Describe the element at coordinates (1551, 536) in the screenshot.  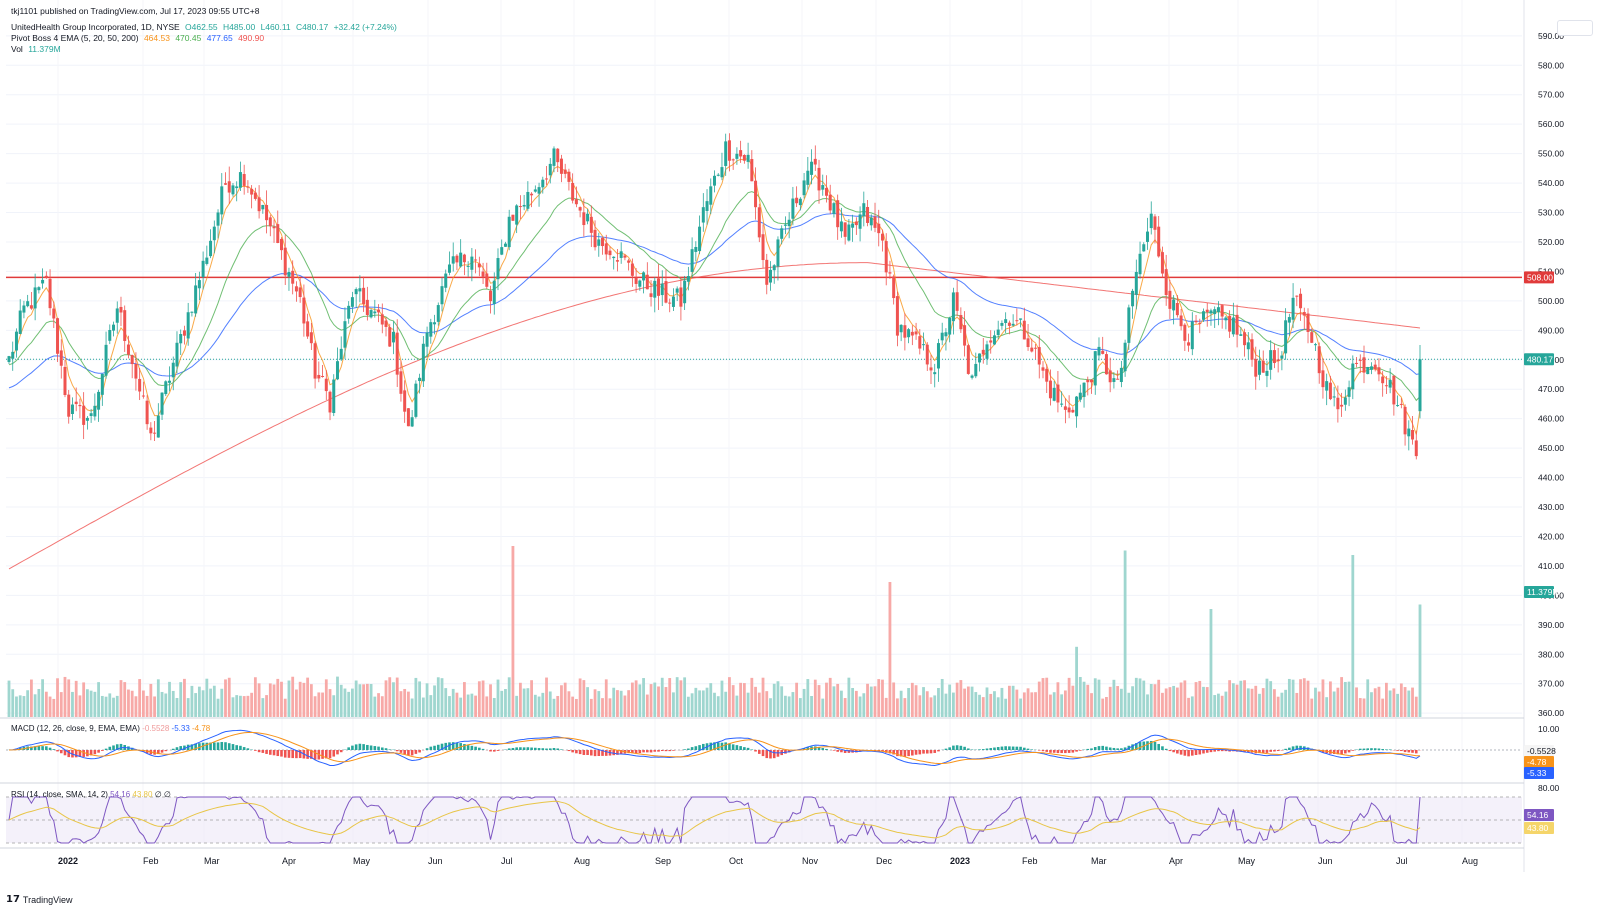
I see `price-tick-label: 420.00` at that location.